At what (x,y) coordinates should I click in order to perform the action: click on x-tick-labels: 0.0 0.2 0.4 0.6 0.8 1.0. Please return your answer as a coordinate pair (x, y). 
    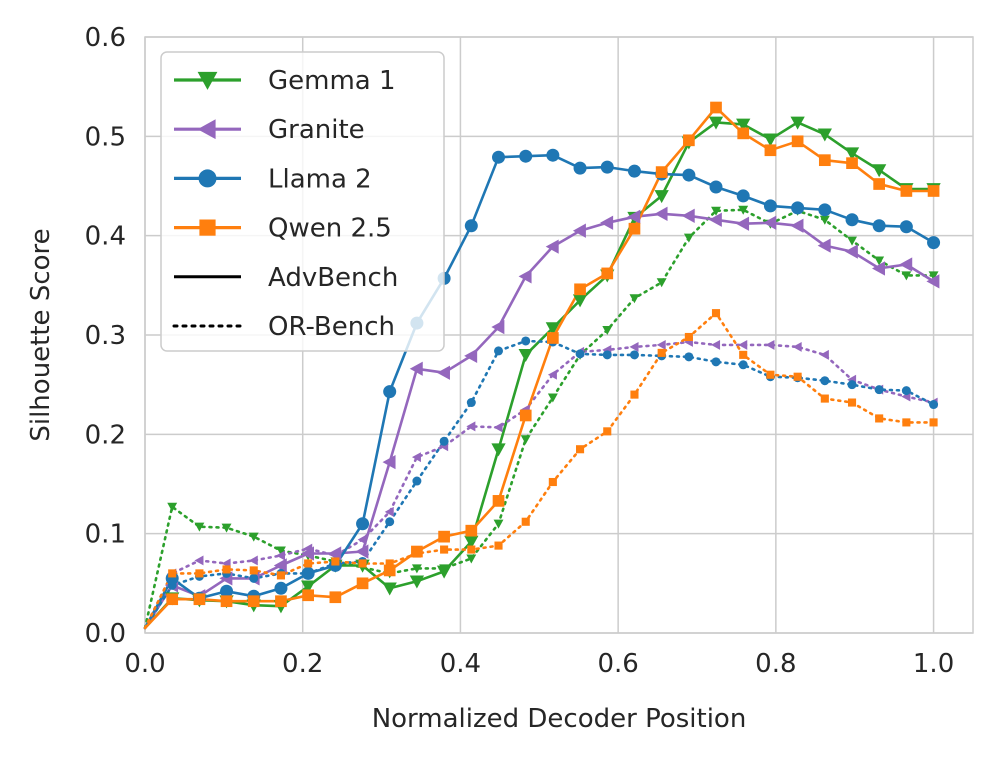
    Looking at the image, I should click on (539, 664).